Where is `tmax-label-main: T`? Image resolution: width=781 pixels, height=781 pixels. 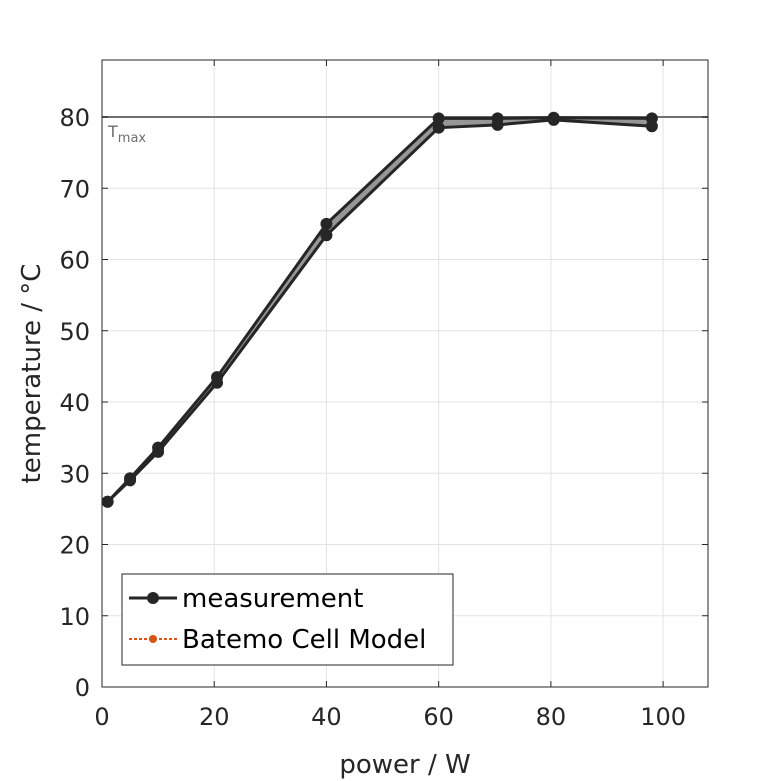 tmax-label-main: T is located at coordinates (112, 131).